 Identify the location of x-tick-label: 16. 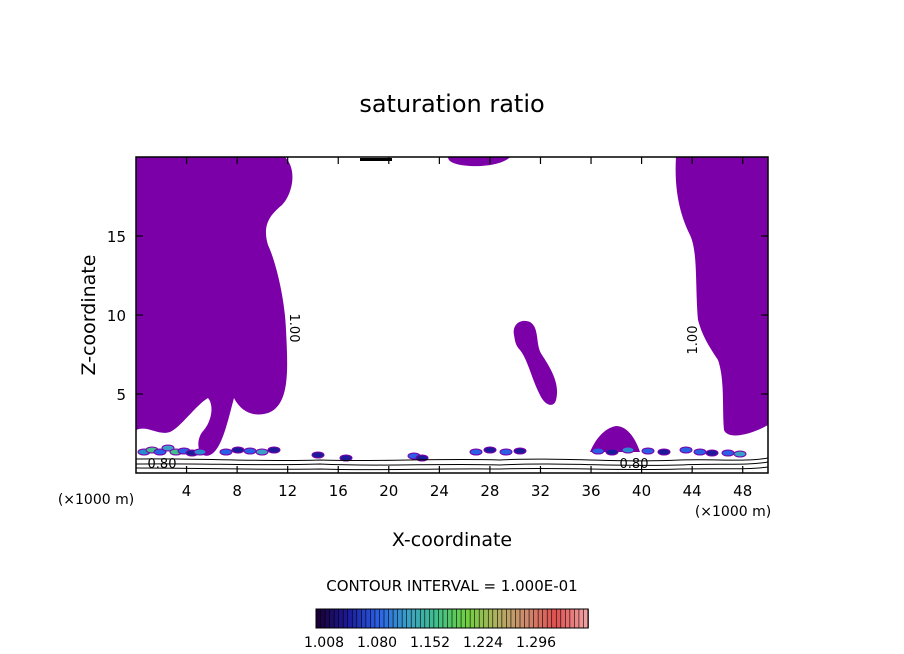
(338, 491).